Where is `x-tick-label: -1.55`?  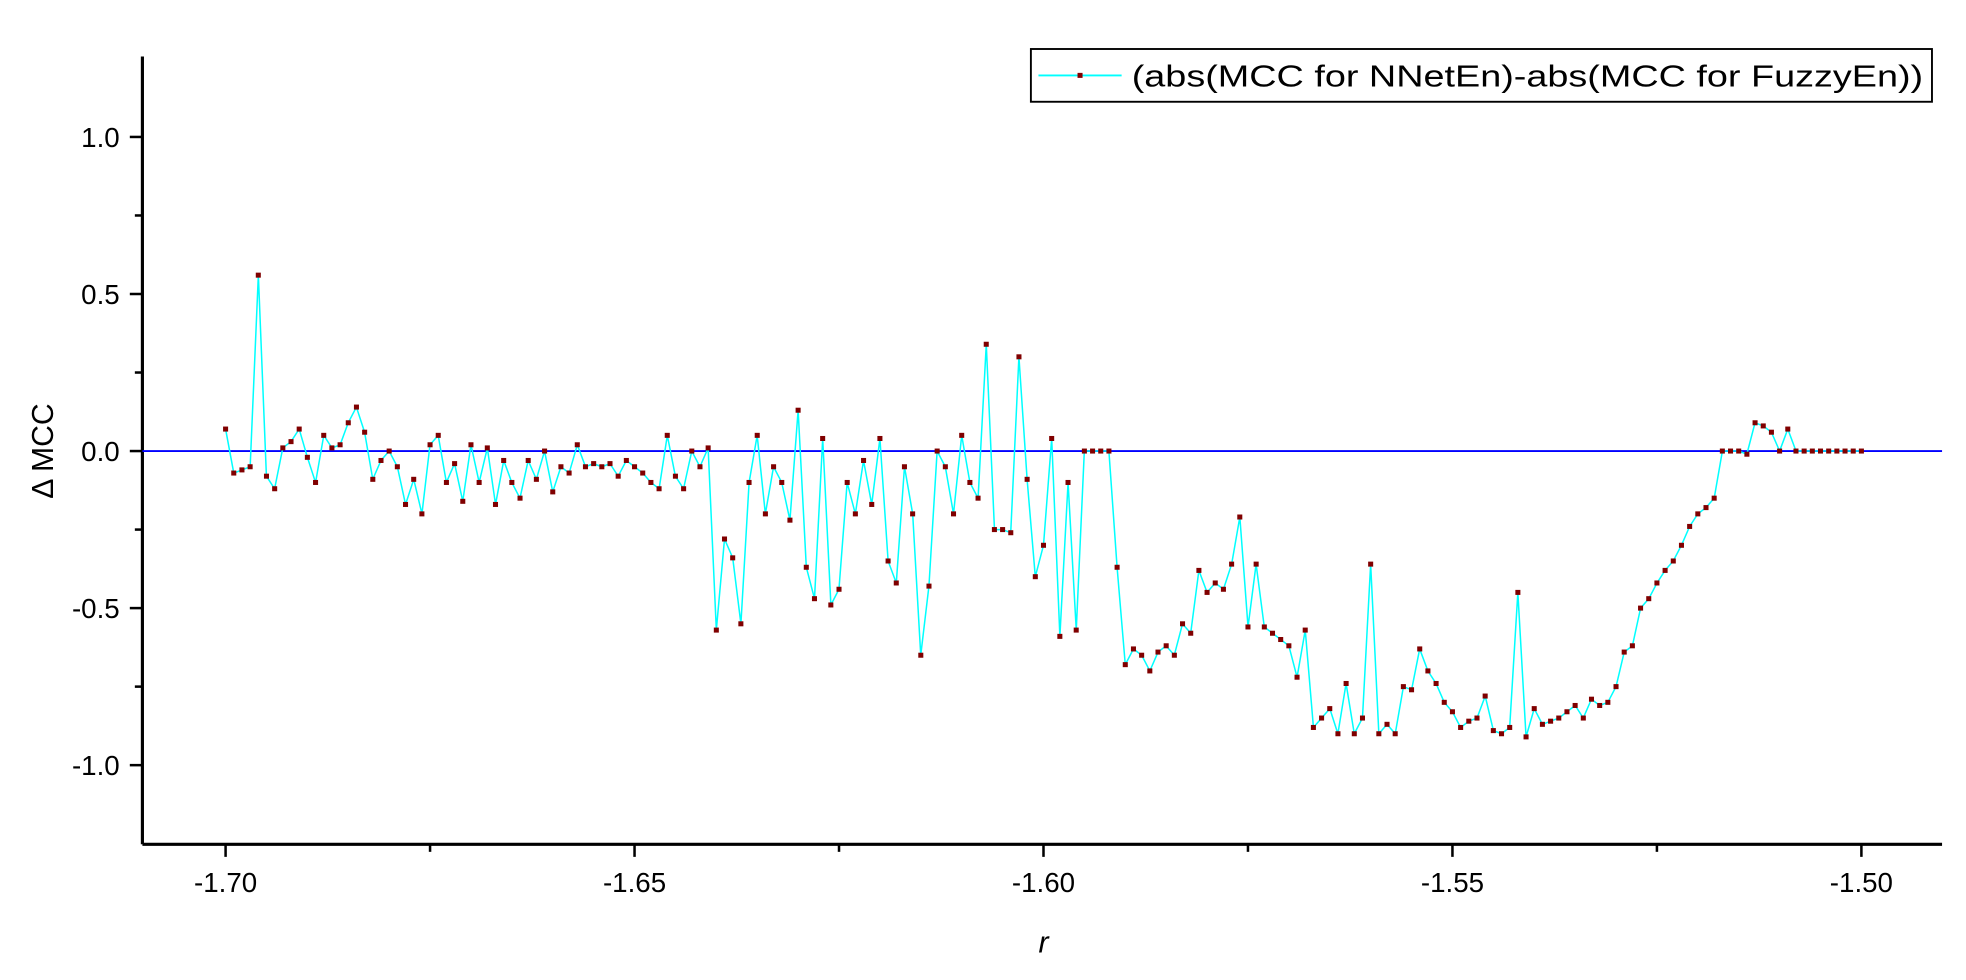 x-tick-label: -1.55 is located at coordinates (1452, 882).